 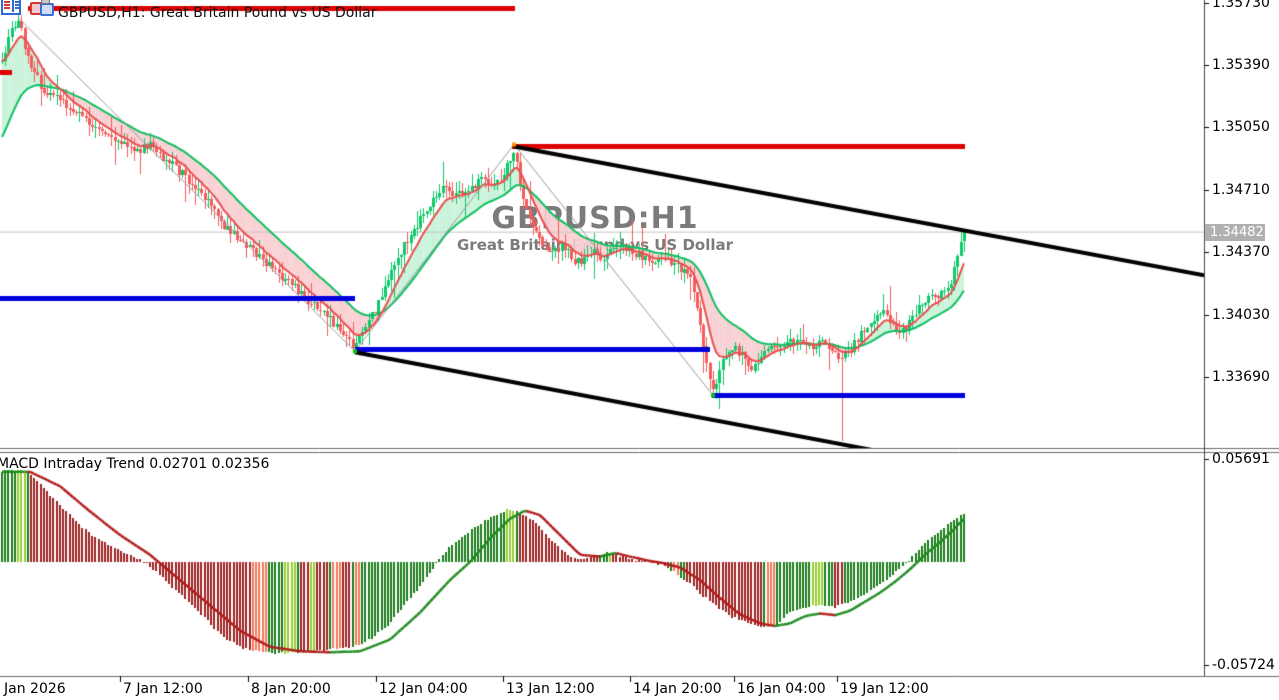 I want to click on time-tick-label: 19 Jan 12:00, so click(x=884, y=689).